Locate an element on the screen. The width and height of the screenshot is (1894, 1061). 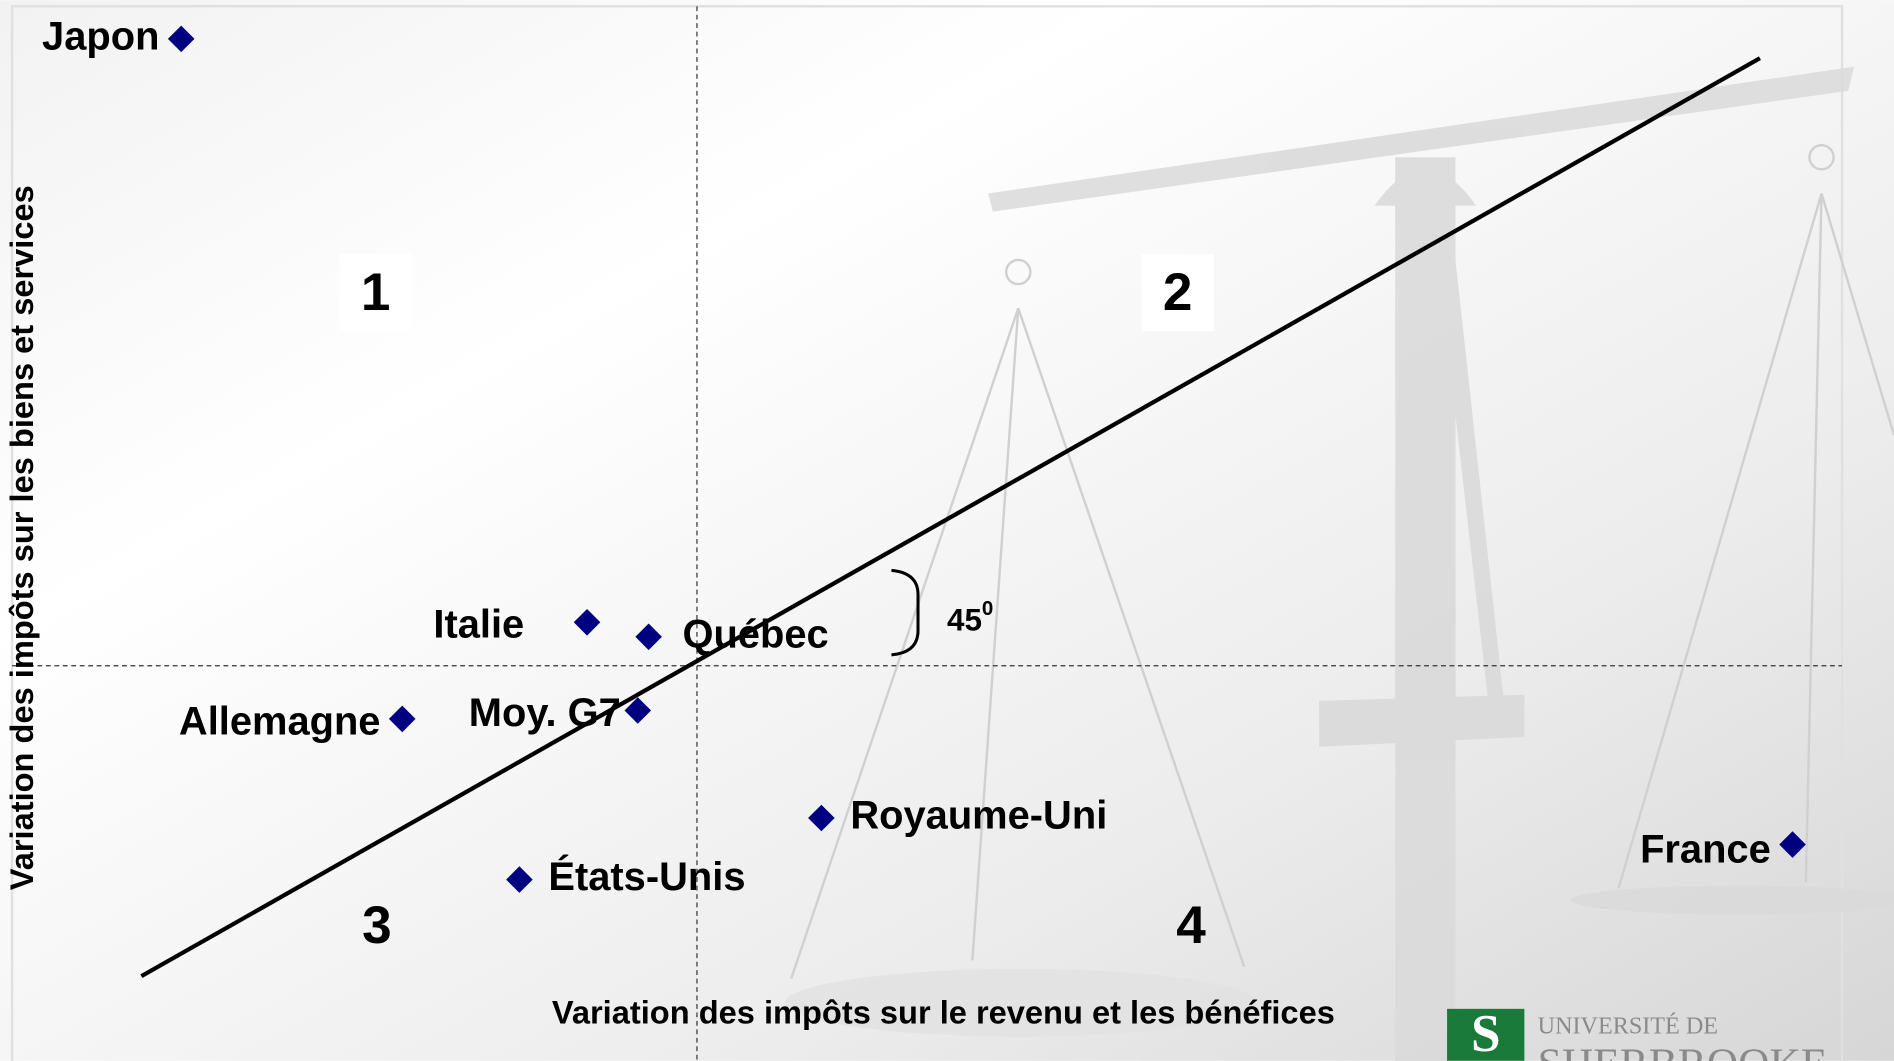
quadrant-label: 3 is located at coordinates (377, 925).